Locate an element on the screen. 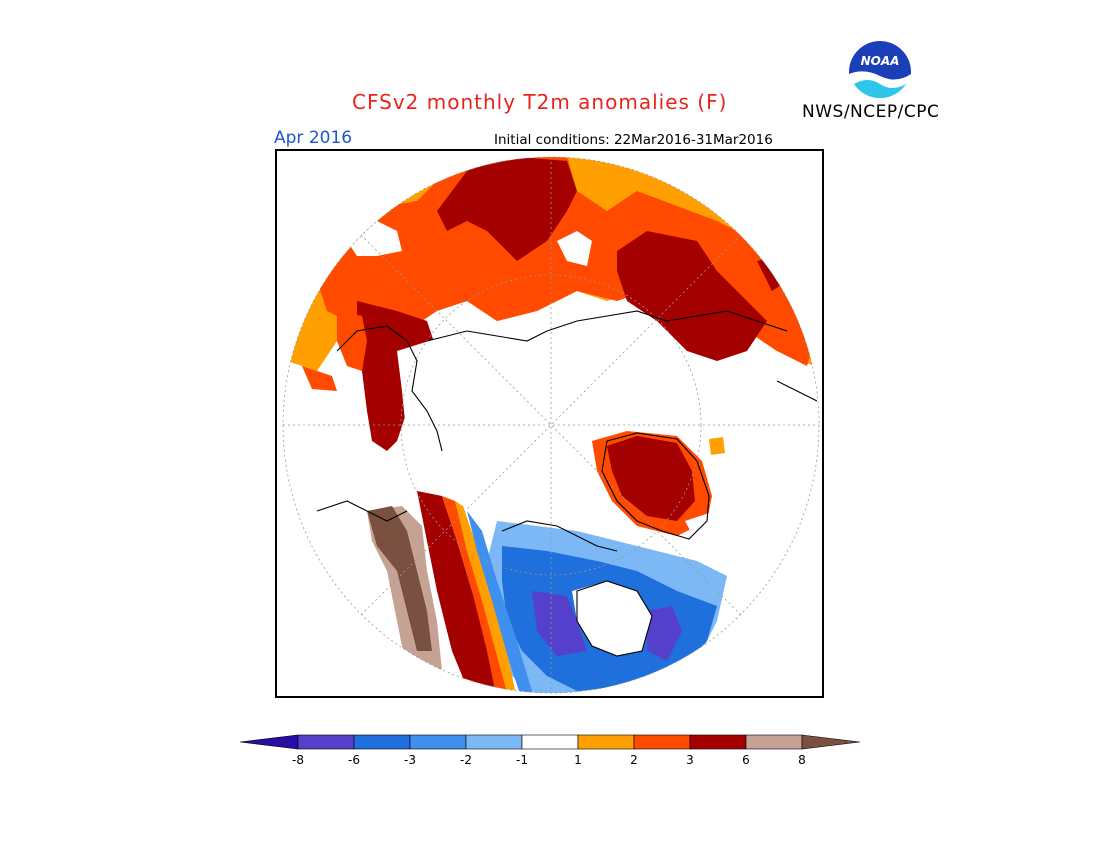 The width and height of the screenshot is (1100, 850). noaa-logo-icon: NOAA is located at coordinates (880, 72).